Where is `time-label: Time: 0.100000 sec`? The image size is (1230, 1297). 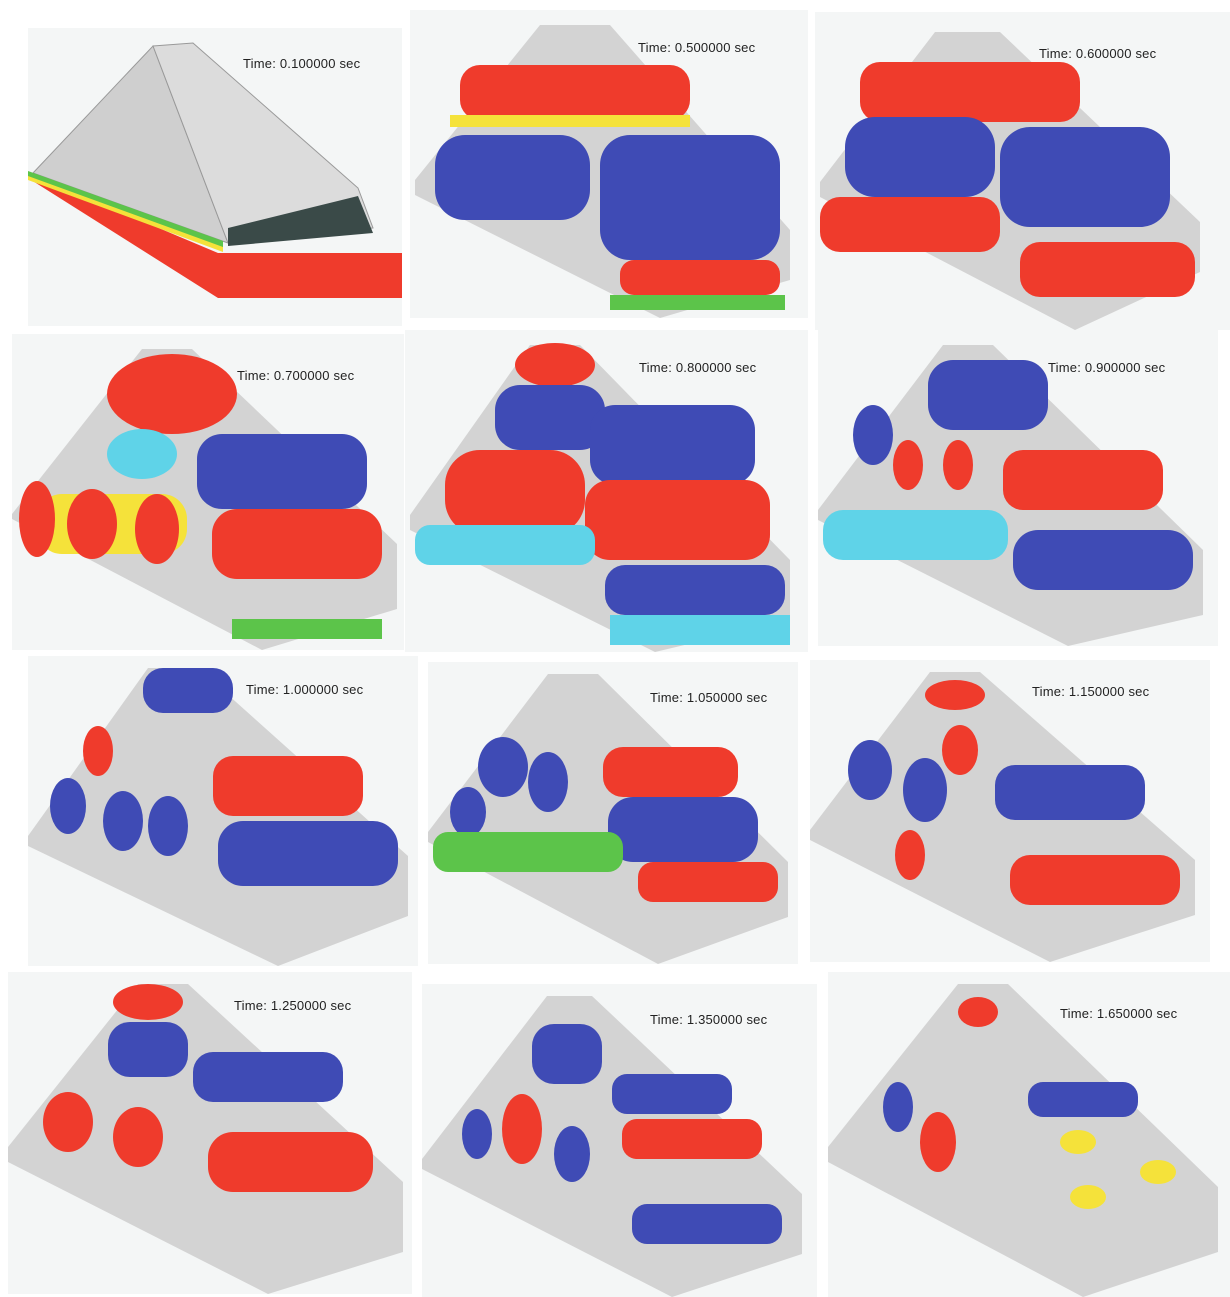
time-label: Time: 0.100000 sec is located at coordinates (302, 63).